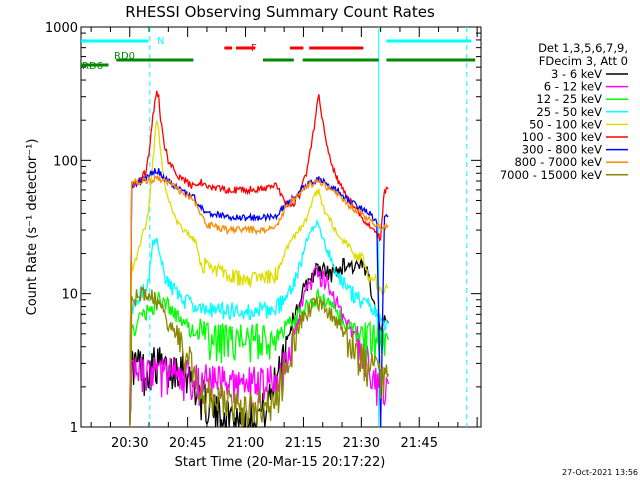 The image size is (640, 480). I want to click on flag-label: RD0, so click(124, 56).